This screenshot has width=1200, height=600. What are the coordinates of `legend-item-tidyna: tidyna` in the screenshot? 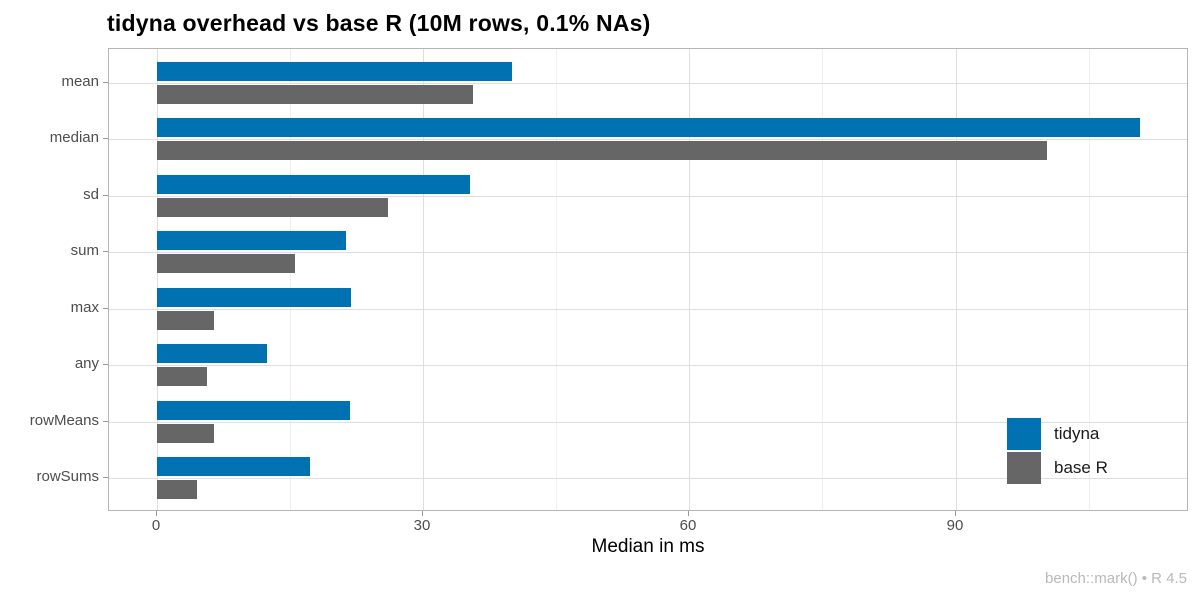 It's located at (1057, 433).